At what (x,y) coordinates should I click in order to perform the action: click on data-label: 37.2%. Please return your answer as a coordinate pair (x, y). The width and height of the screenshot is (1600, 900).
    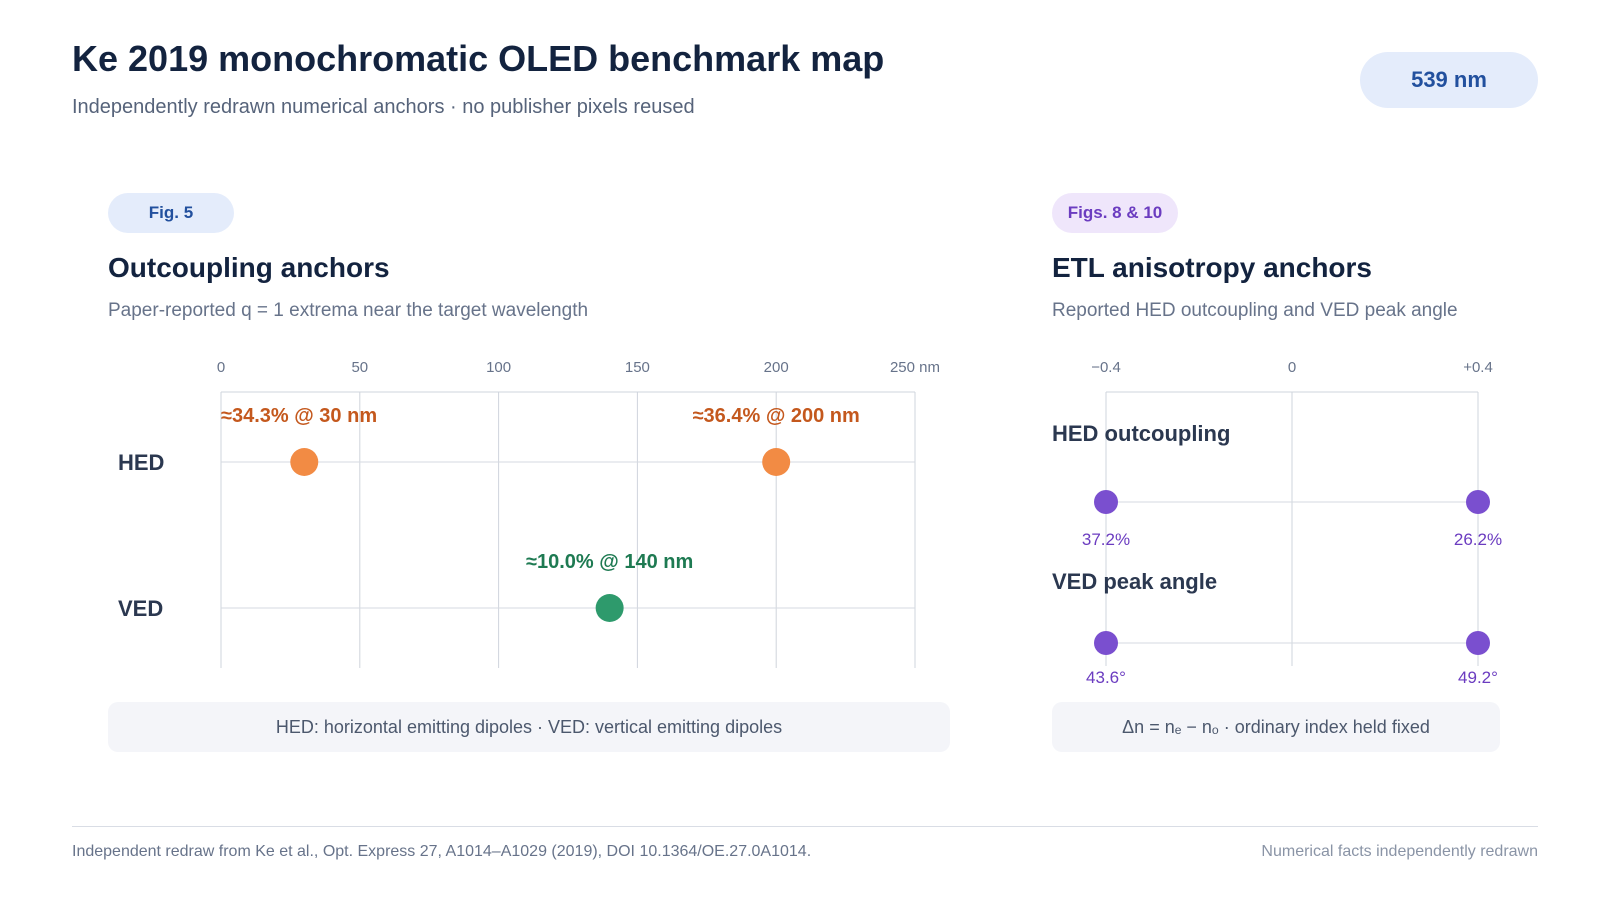
    Looking at the image, I should click on (1106, 539).